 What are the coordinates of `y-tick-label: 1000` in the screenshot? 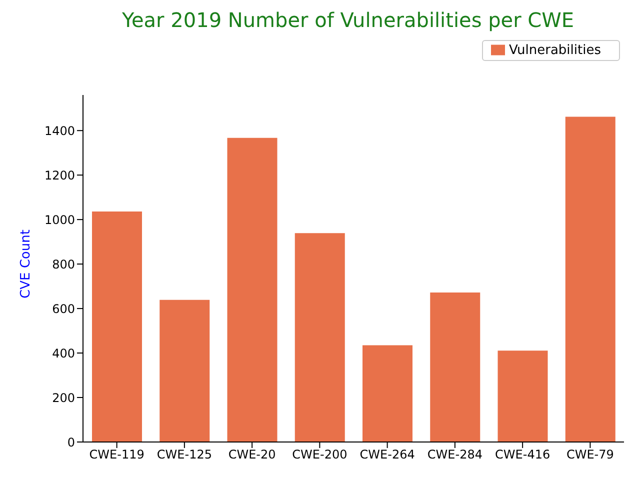 It's located at (59, 219).